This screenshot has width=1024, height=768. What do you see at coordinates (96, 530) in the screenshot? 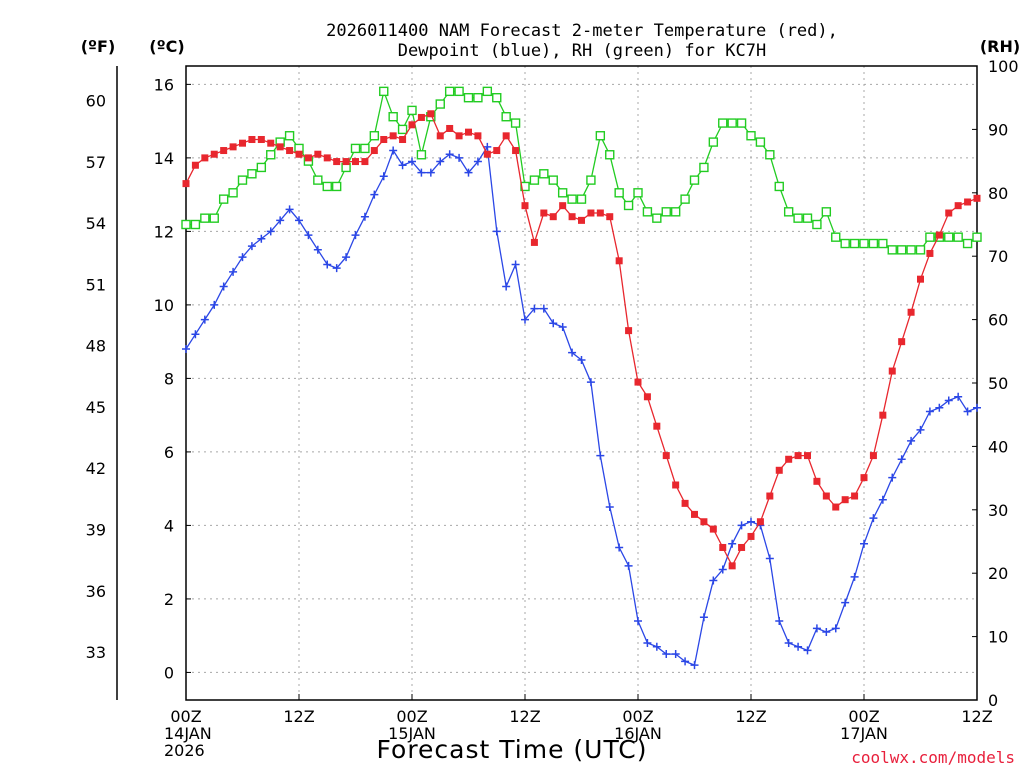
I see `fahrenheit-tick-label: 39` at bounding box center [96, 530].